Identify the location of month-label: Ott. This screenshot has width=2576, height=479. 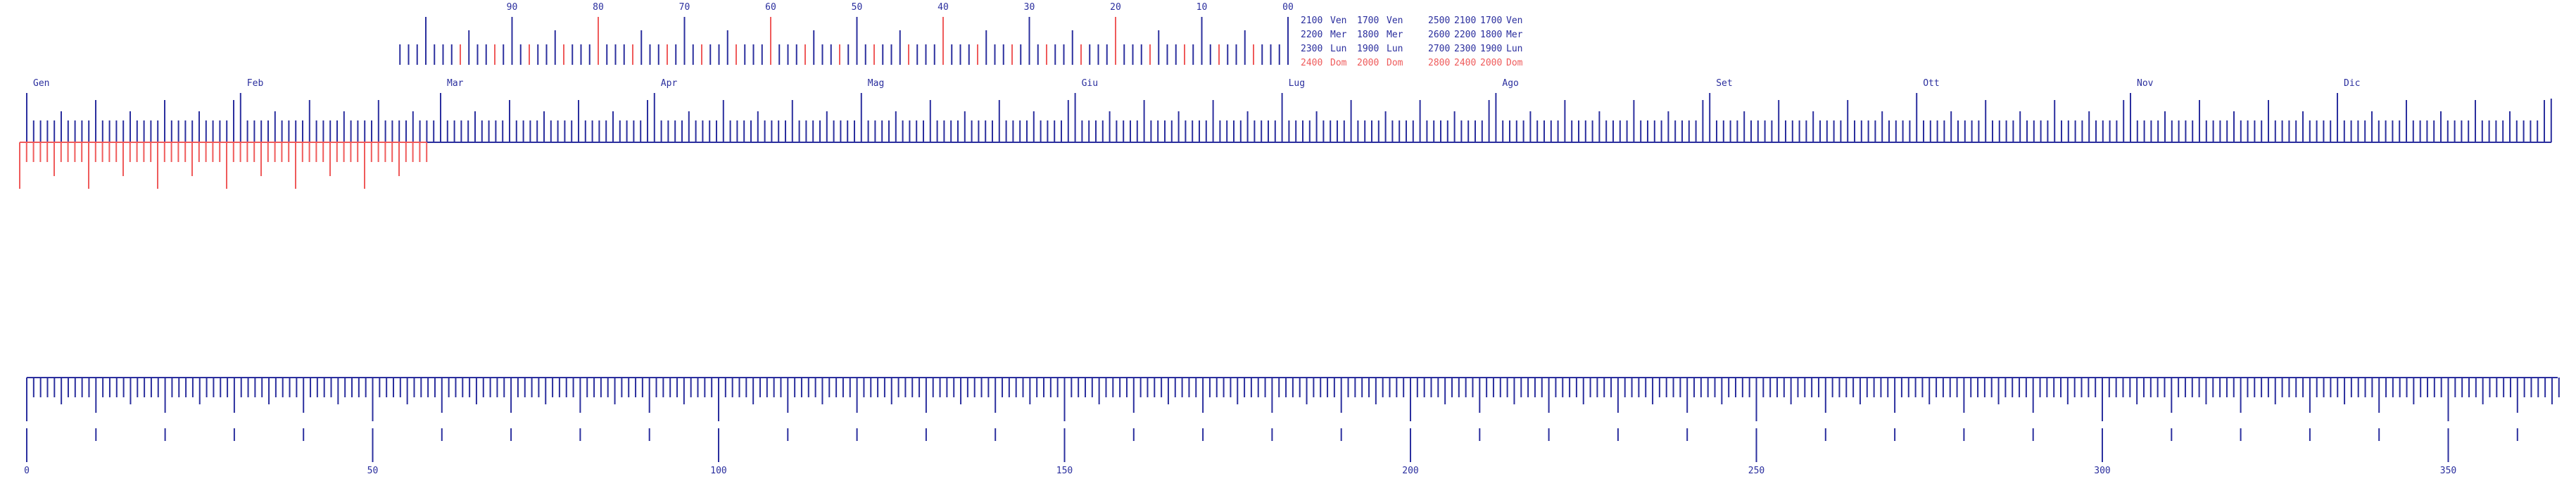
(1931, 83).